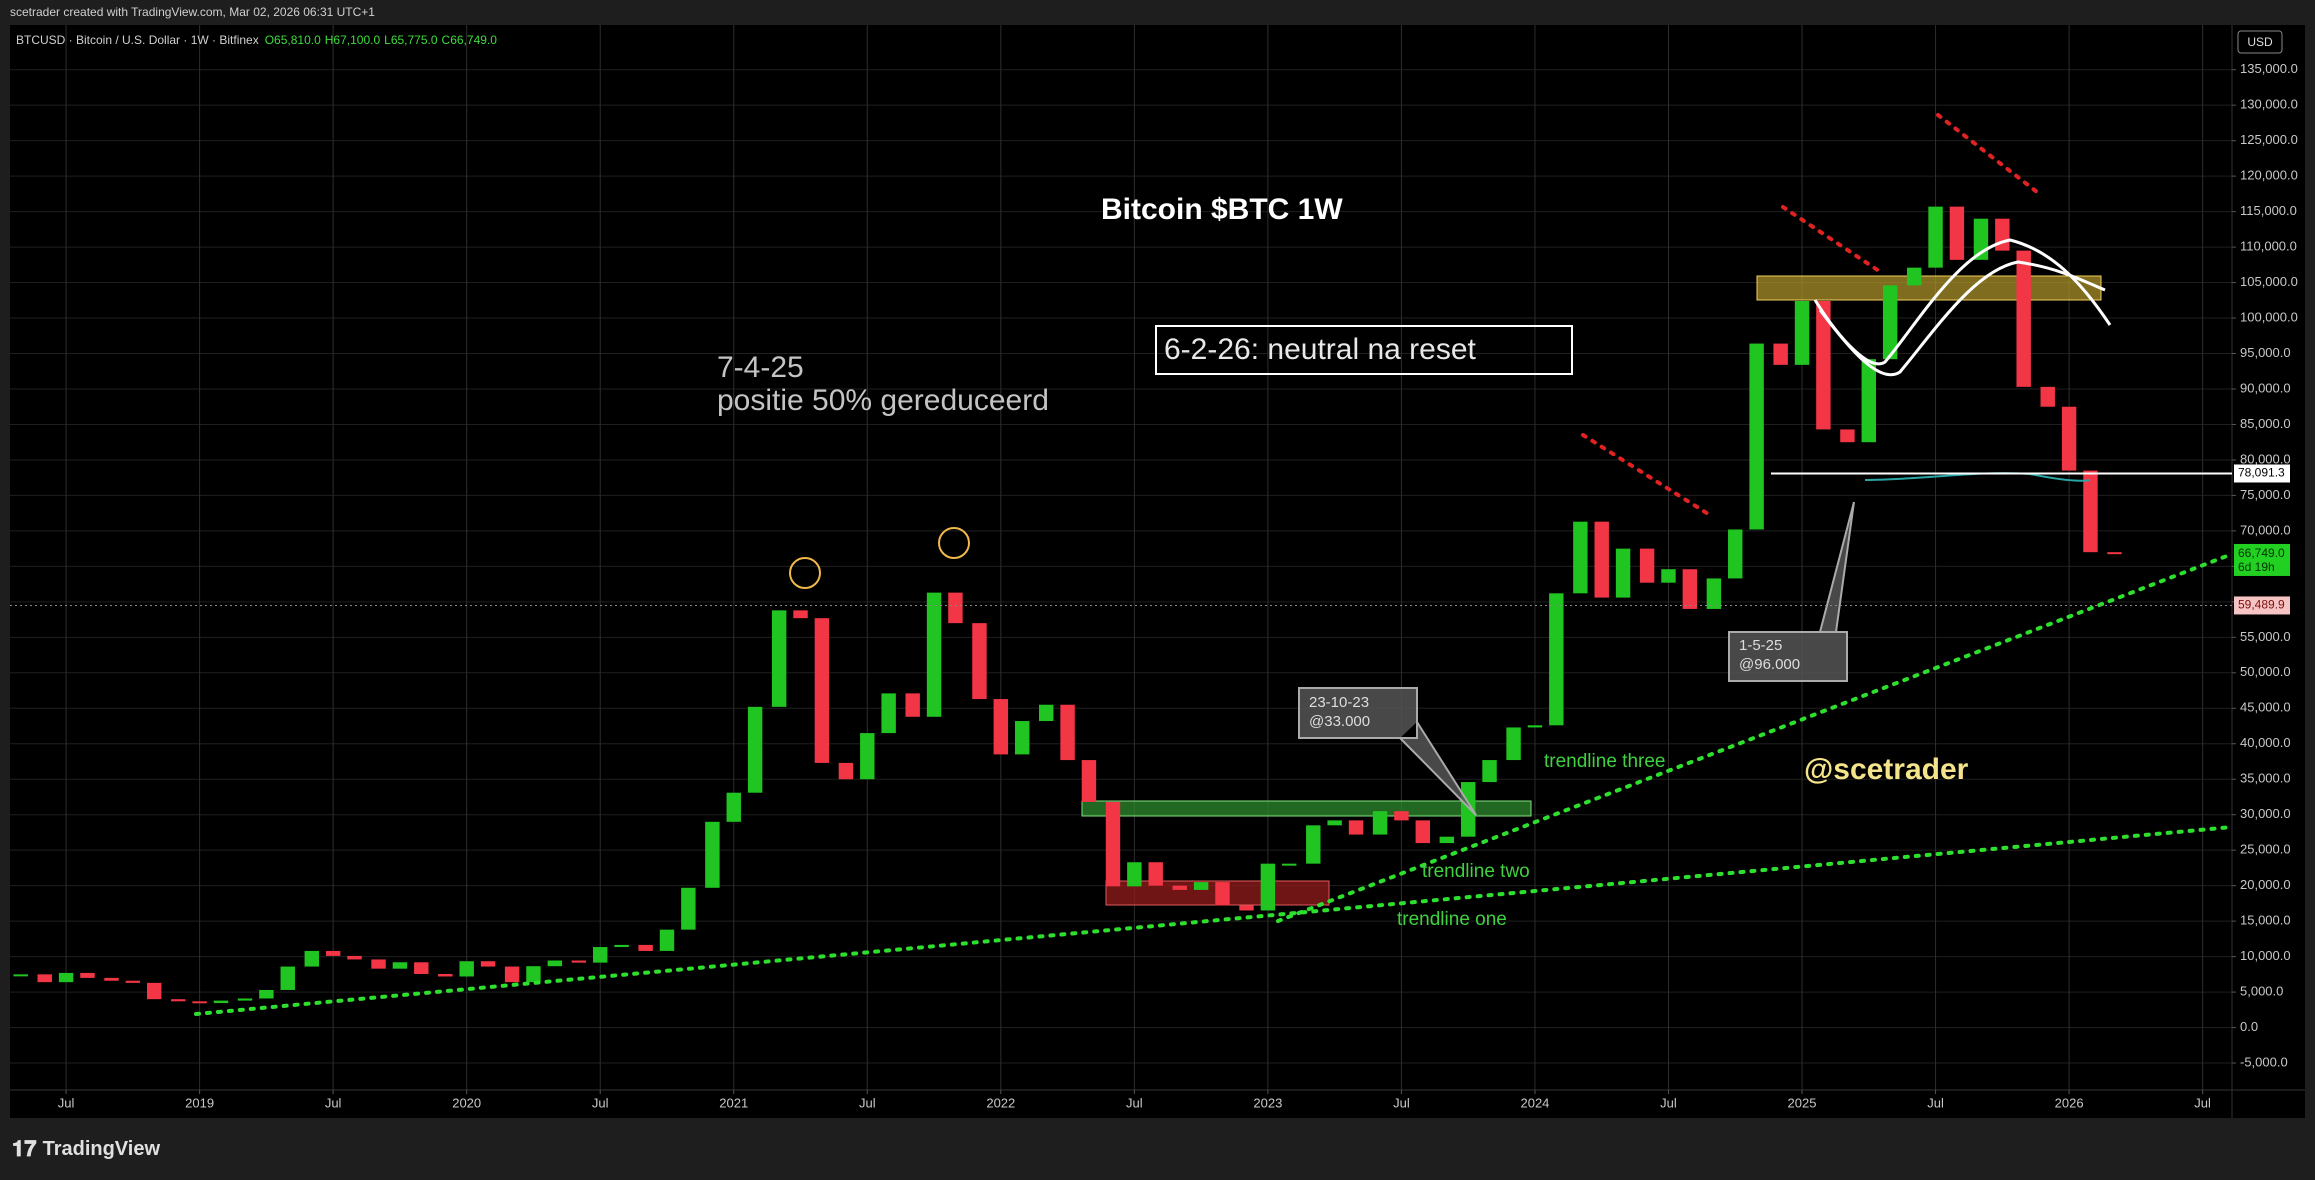  Describe the element at coordinates (411, 40) in the screenshot. I see `ohlc-value: L65,775.0` at that location.